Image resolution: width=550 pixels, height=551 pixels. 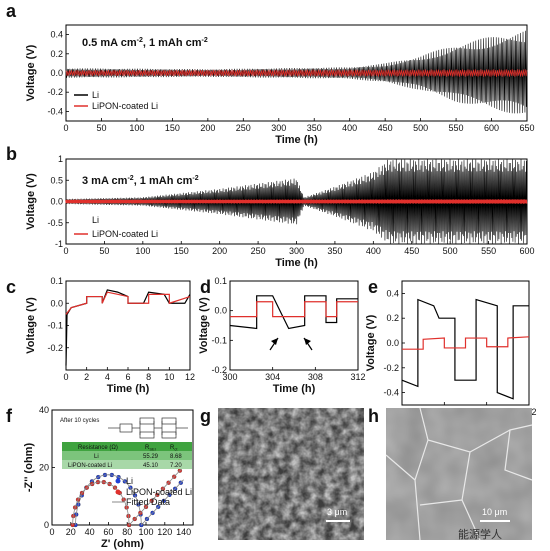 I want to click on x-tick-label: 10, so click(x=169, y=377).